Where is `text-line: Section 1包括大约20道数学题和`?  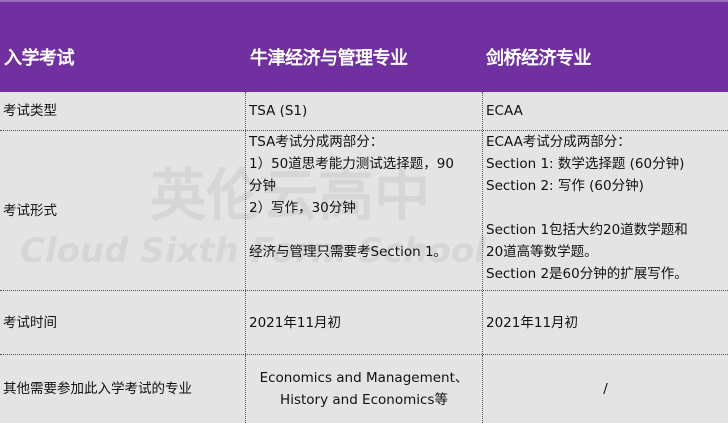
text-line: Section 1包括大约20道数学题和 is located at coordinates (587, 230).